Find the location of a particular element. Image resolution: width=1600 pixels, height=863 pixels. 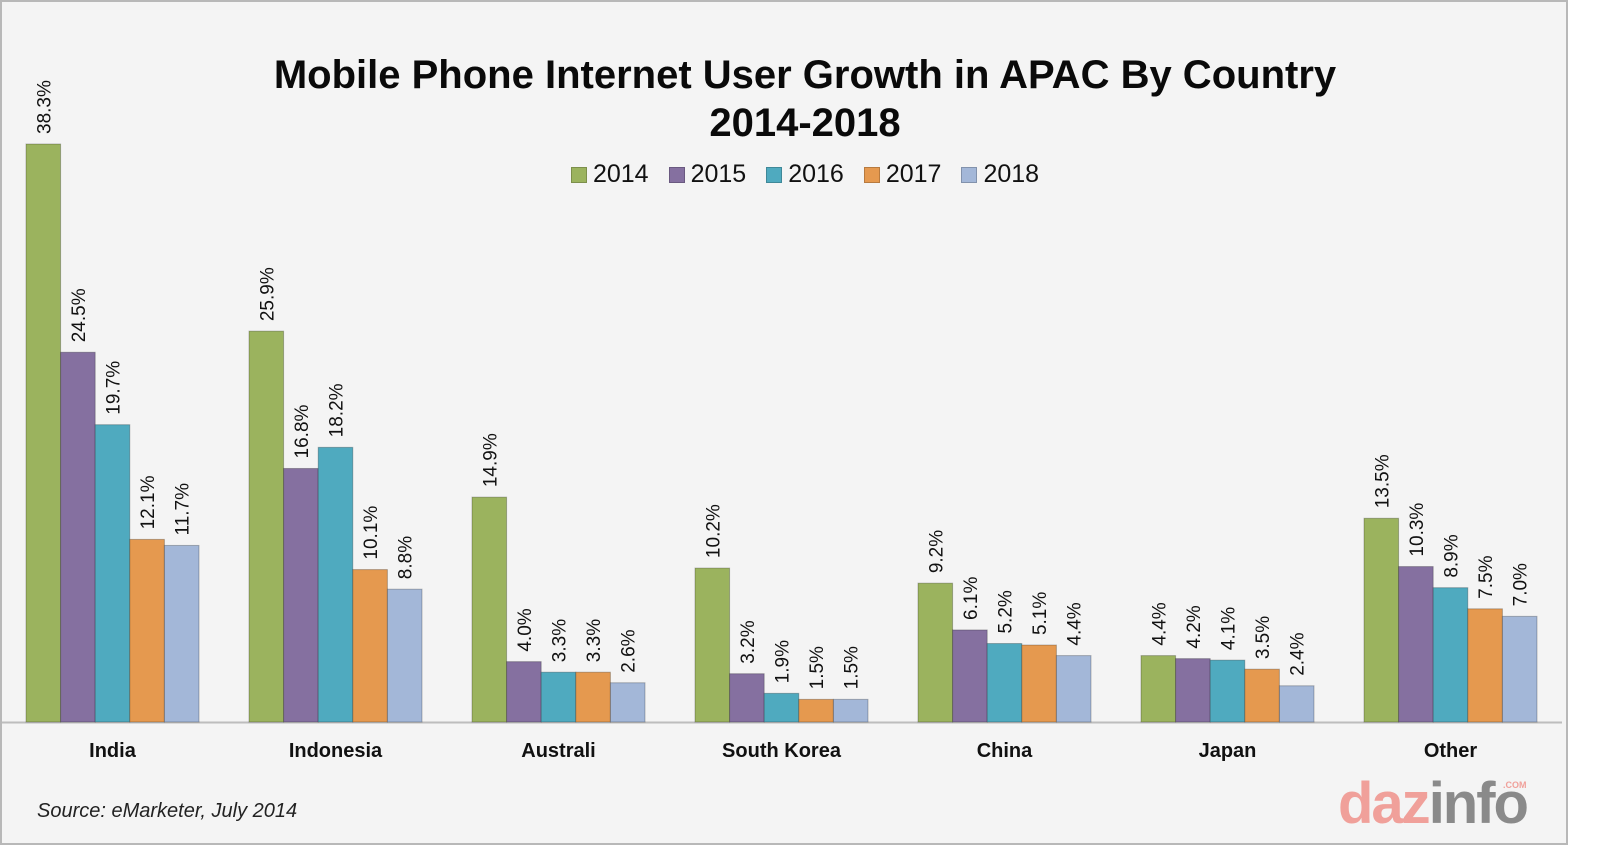

bar-china-2018 is located at coordinates (1073, 689).